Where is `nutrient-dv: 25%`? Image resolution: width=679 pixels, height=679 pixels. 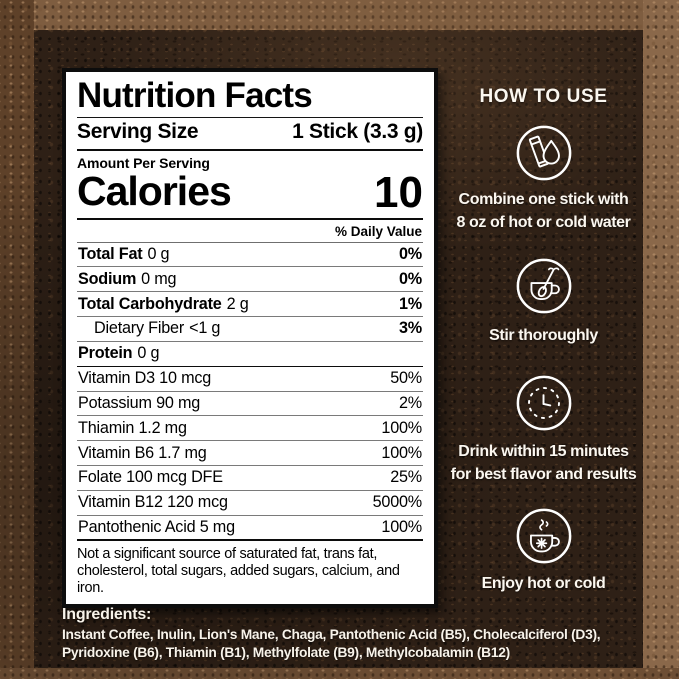 nutrient-dv: 25% is located at coordinates (406, 477).